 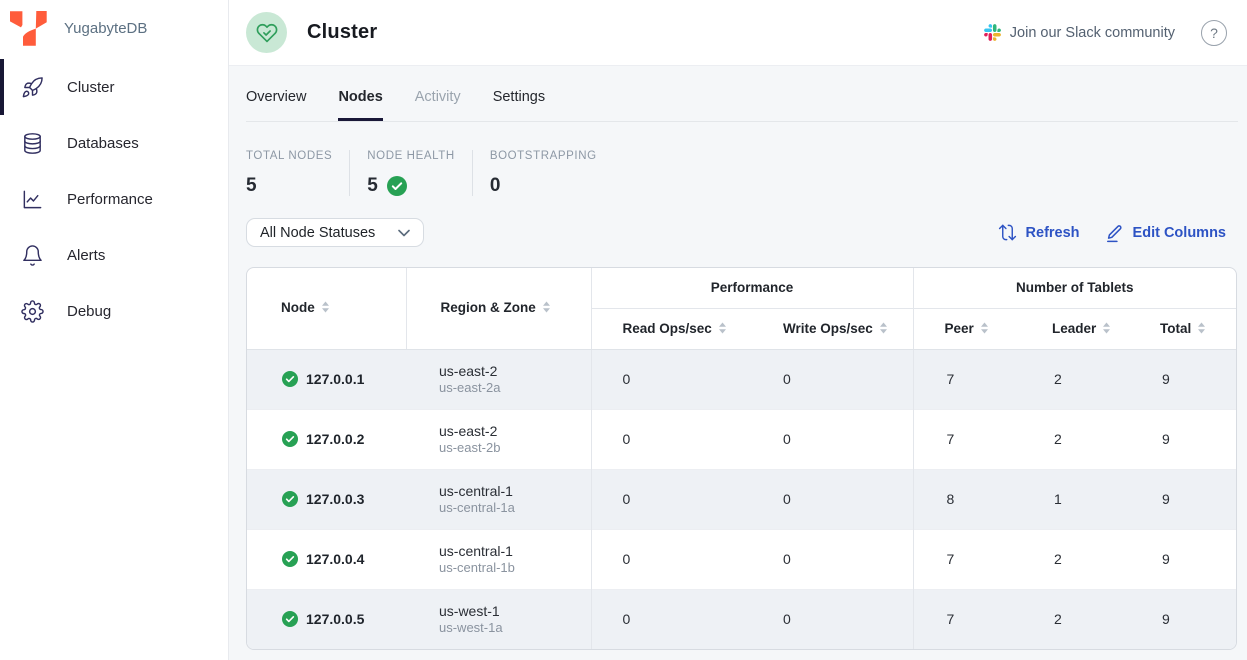 What do you see at coordinates (1075, 498) in the screenshot?
I see `leader-cell: 1` at bounding box center [1075, 498].